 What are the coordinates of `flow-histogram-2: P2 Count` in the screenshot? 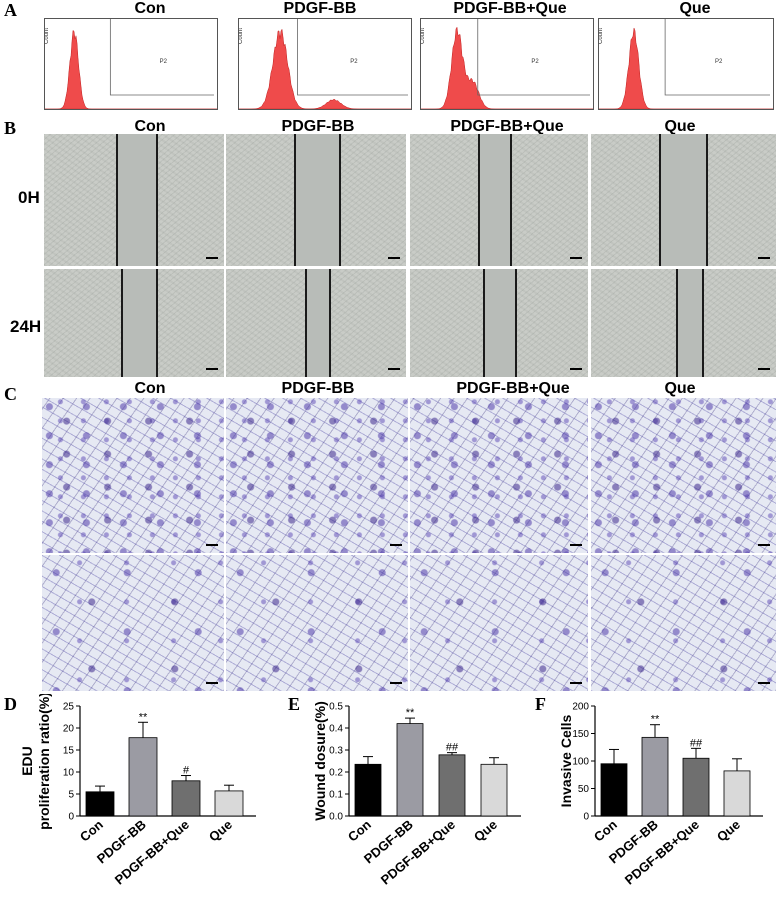 It's located at (507, 64).